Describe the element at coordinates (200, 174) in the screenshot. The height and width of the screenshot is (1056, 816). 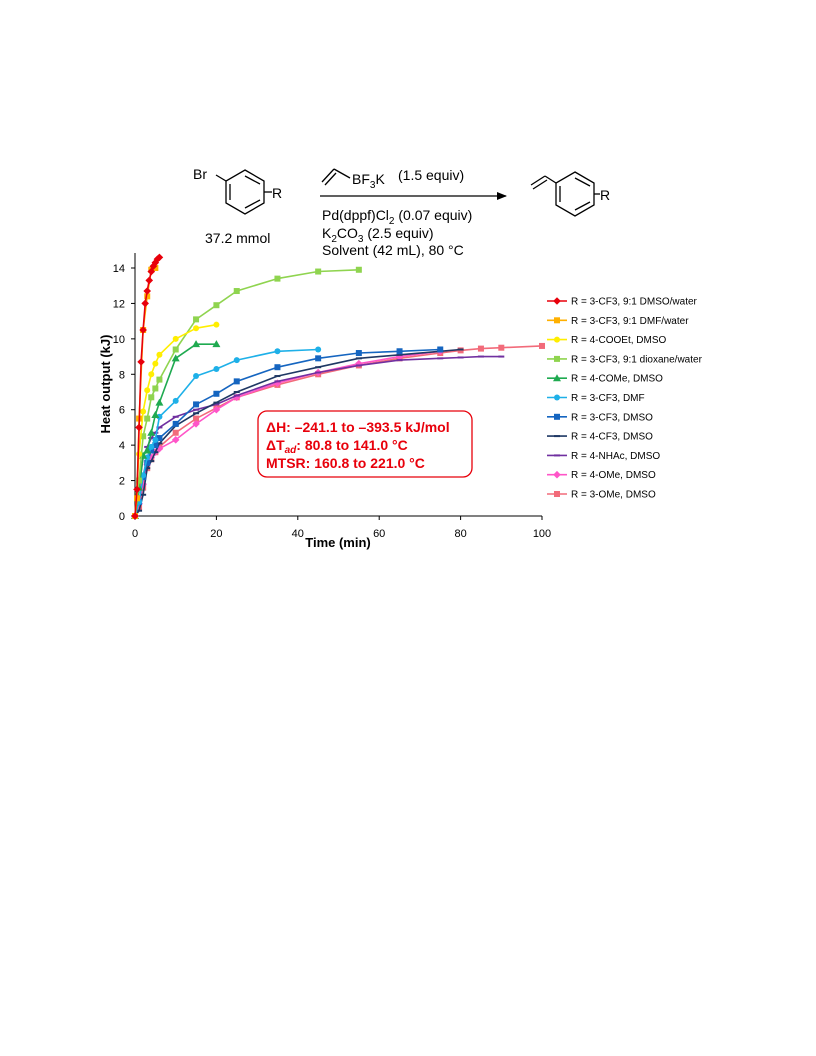
I see `reactant-br-label: Br` at that location.